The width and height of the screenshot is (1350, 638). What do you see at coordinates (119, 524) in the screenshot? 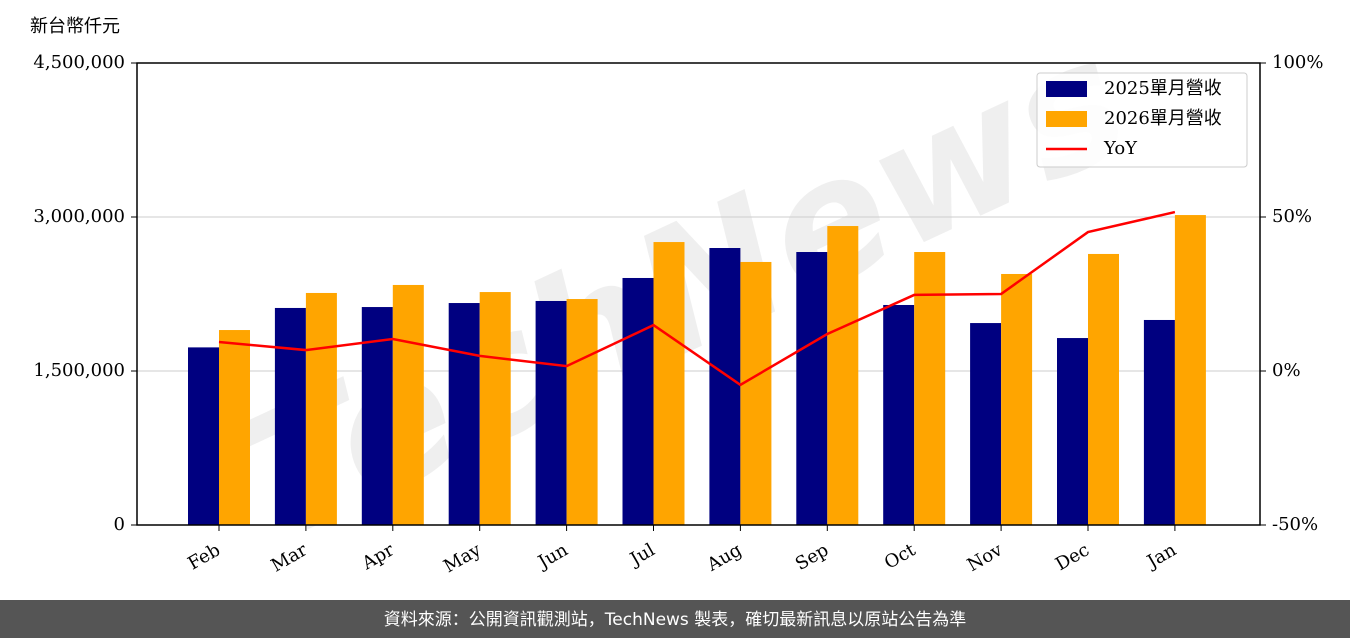
I see `y-tick-label: 0` at bounding box center [119, 524].